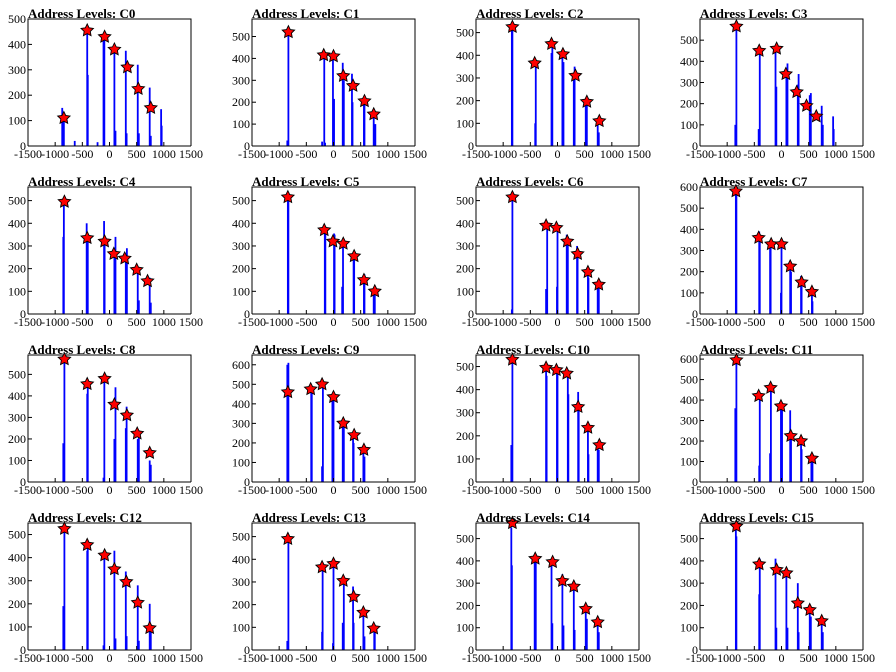  What do you see at coordinates (476, 154) in the screenshot?
I see `x-tick-label: -1500` at bounding box center [476, 154].